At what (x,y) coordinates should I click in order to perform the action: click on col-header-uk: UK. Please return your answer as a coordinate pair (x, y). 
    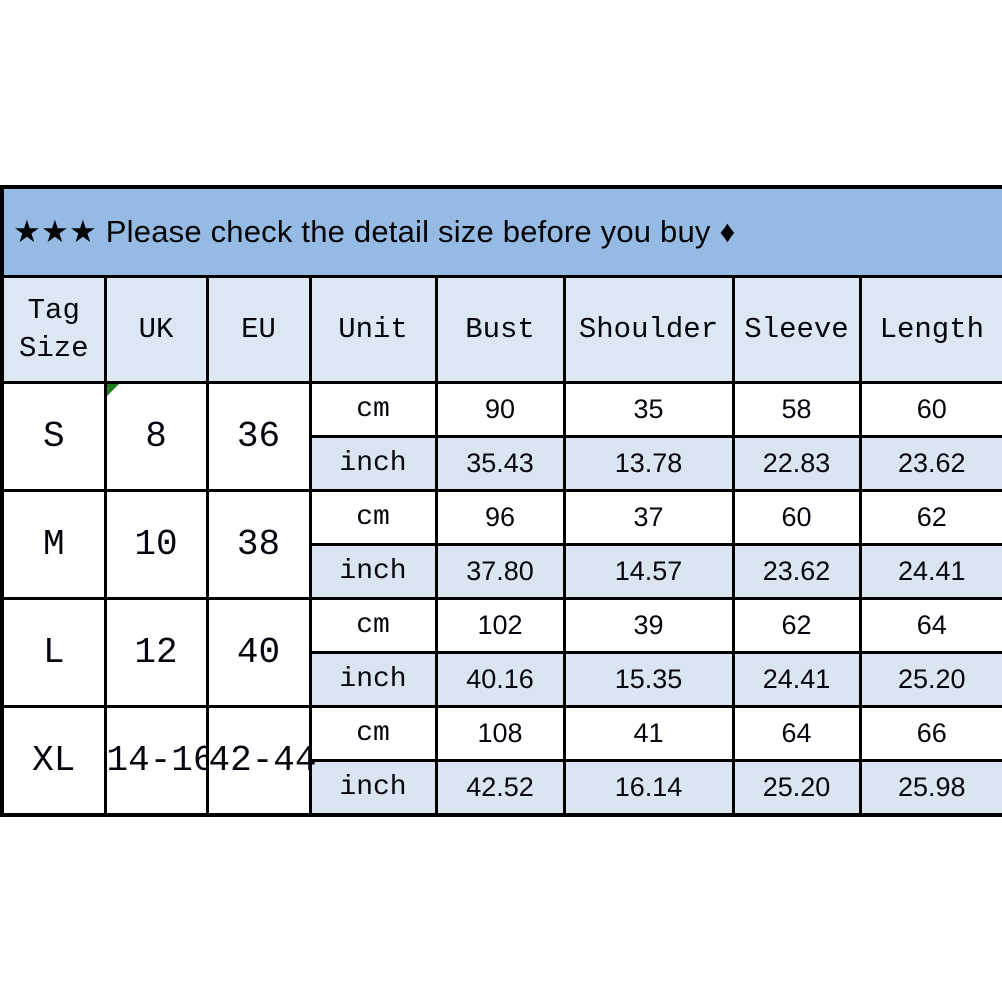
    Looking at the image, I should click on (156, 329).